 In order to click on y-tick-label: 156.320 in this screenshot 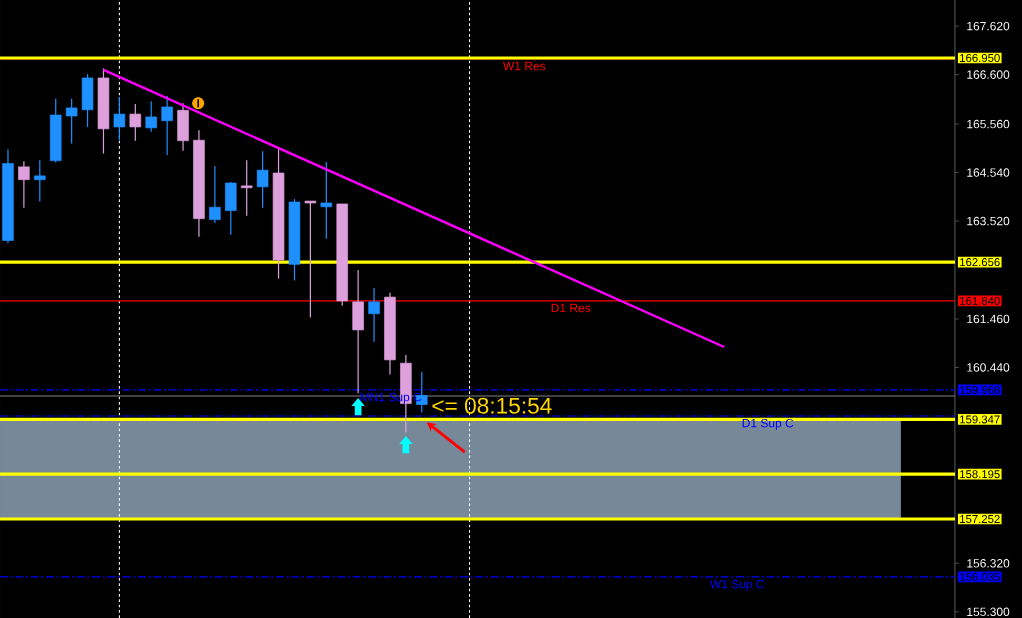, I will do `click(988, 563)`.